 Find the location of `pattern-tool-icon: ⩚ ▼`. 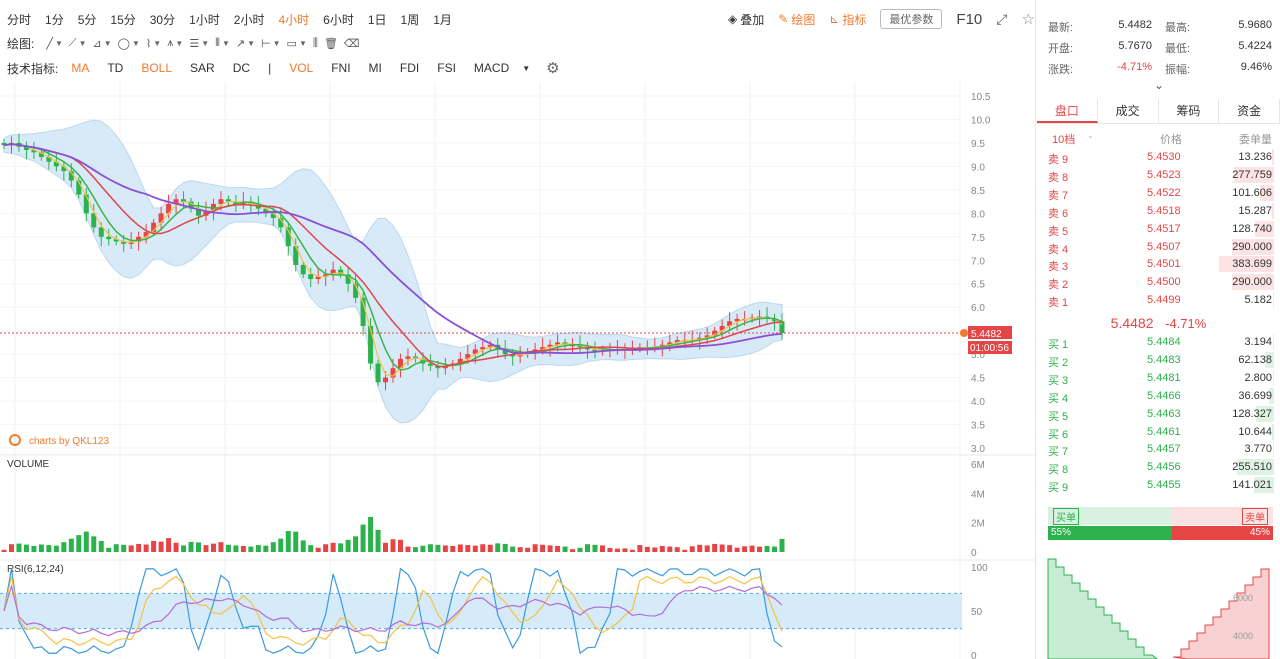

pattern-tool-icon: ⩚ ▼ is located at coordinates (175, 42).